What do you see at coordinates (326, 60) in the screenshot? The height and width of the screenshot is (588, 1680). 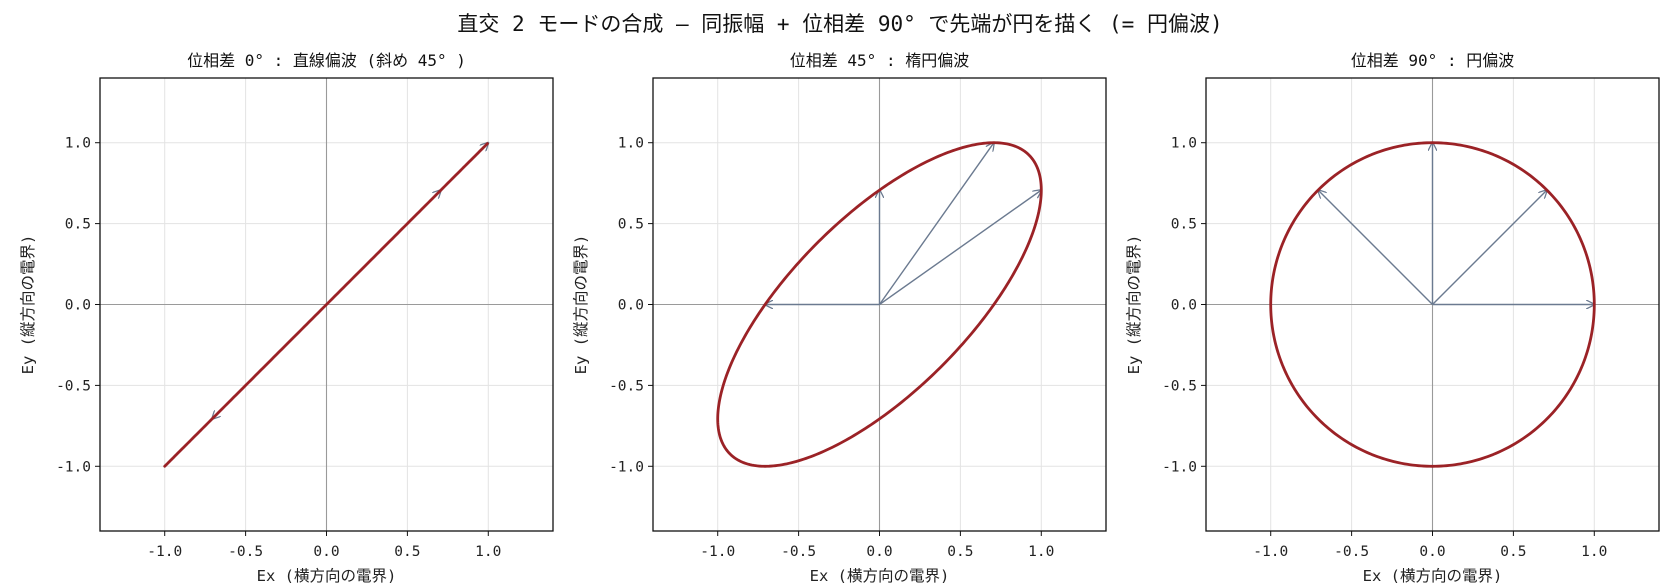 I see `panel-title: 位相差 0° : 直線偏波 (斜め 45° )` at bounding box center [326, 60].